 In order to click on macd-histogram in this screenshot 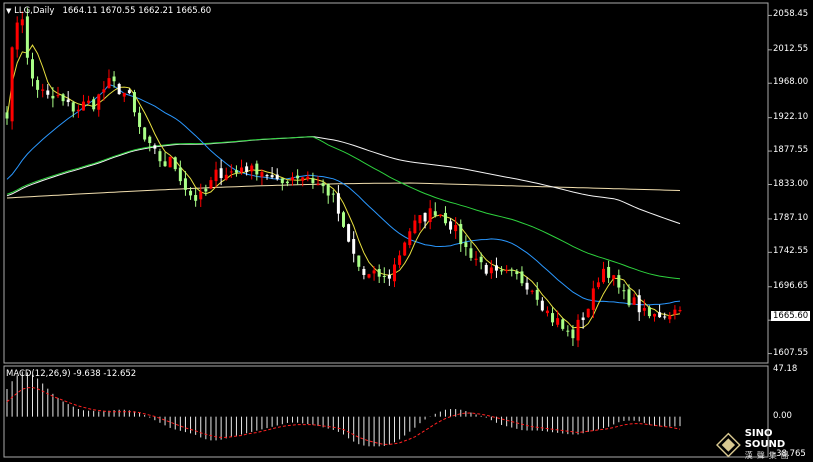, I will do `click(343, 409)`.